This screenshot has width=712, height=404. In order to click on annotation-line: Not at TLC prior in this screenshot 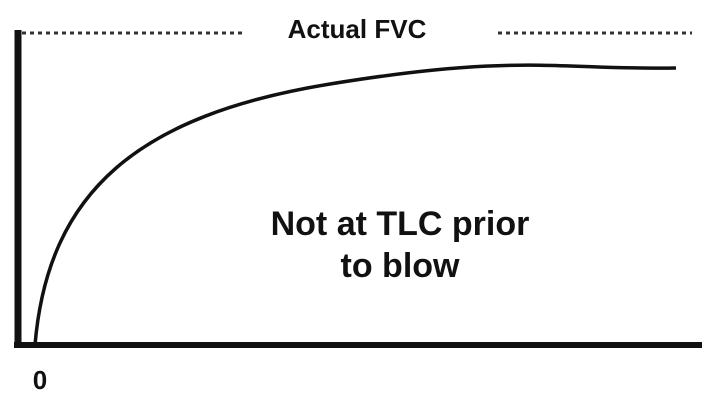, I will do `click(400, 224)`.